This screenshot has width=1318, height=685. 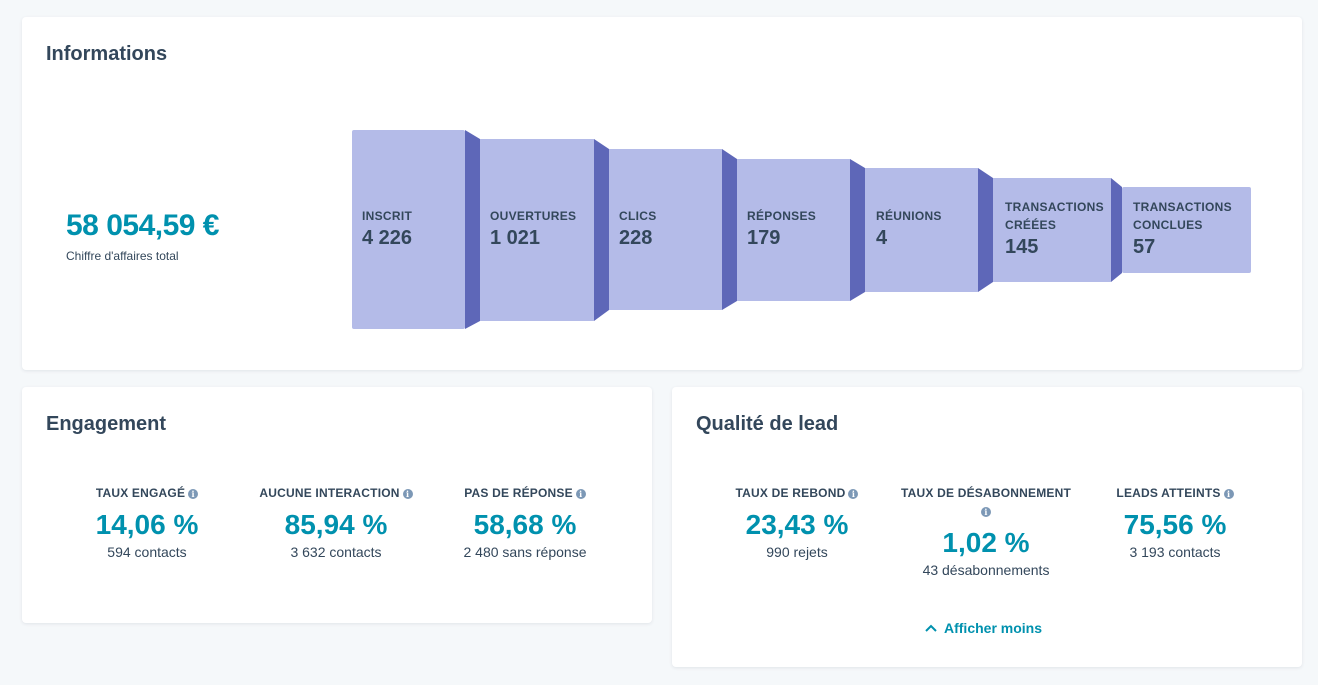 What do you see at coordinates (107, 54) in the screenshot?
I see `informations-title: Informations` at bounding box center [107, 54].